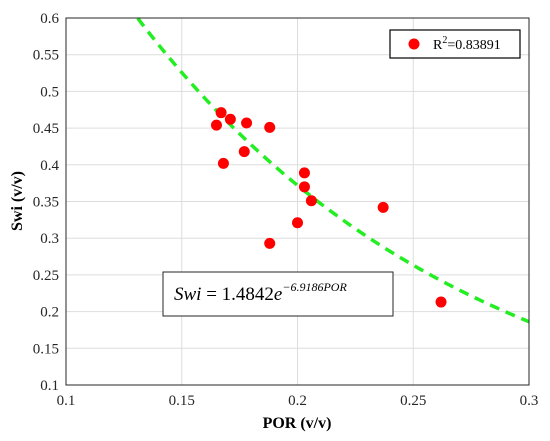 The width and height of the screenshot is (550, 441). I want to click on x-tick-label: 0.2, so click(297, 401).